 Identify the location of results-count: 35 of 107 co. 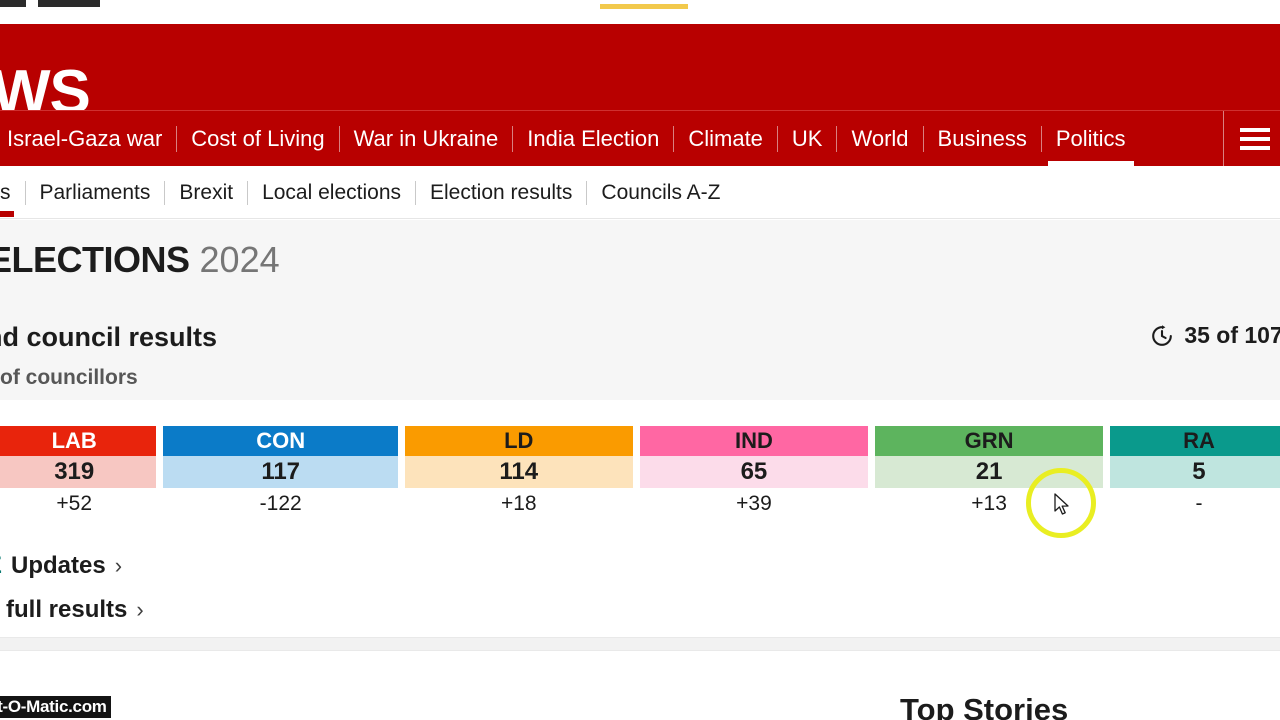
(1215, 335).